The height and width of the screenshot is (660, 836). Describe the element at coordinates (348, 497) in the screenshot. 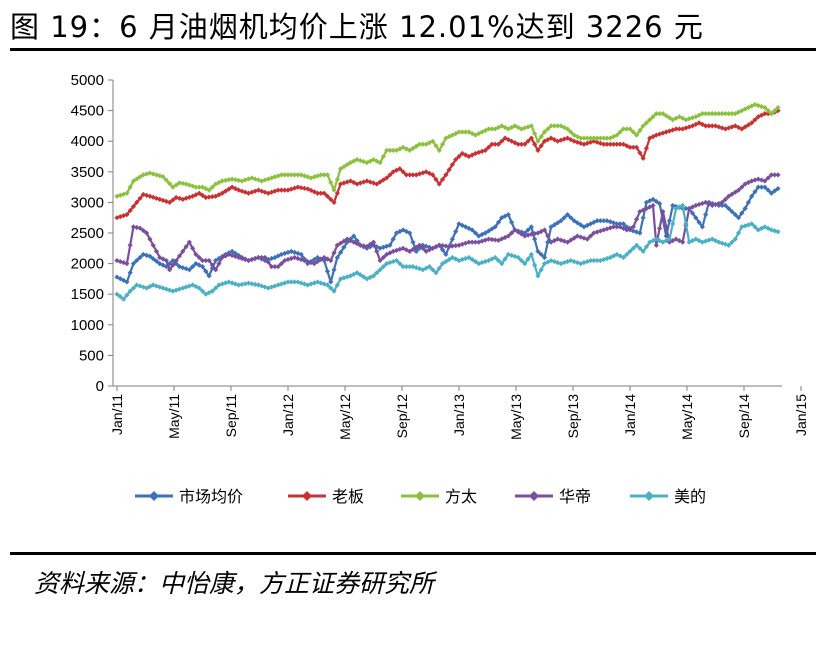

I see `legend-label: 老板` at that location.